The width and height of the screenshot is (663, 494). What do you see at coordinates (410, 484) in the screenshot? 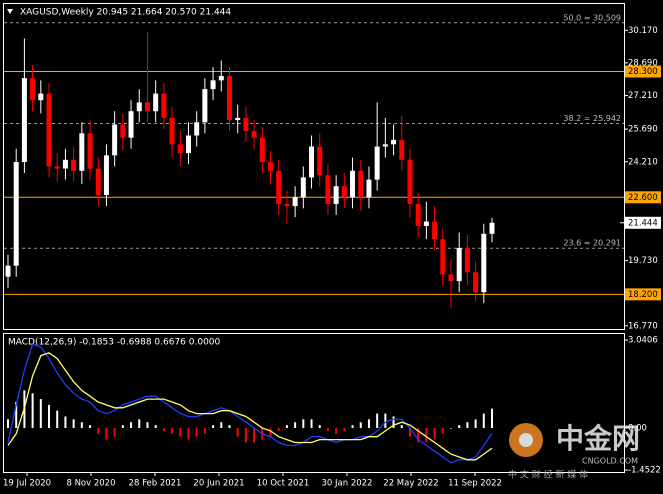
I see `x-tick-label: 22 May 2022` at bounding box center [410, 484].